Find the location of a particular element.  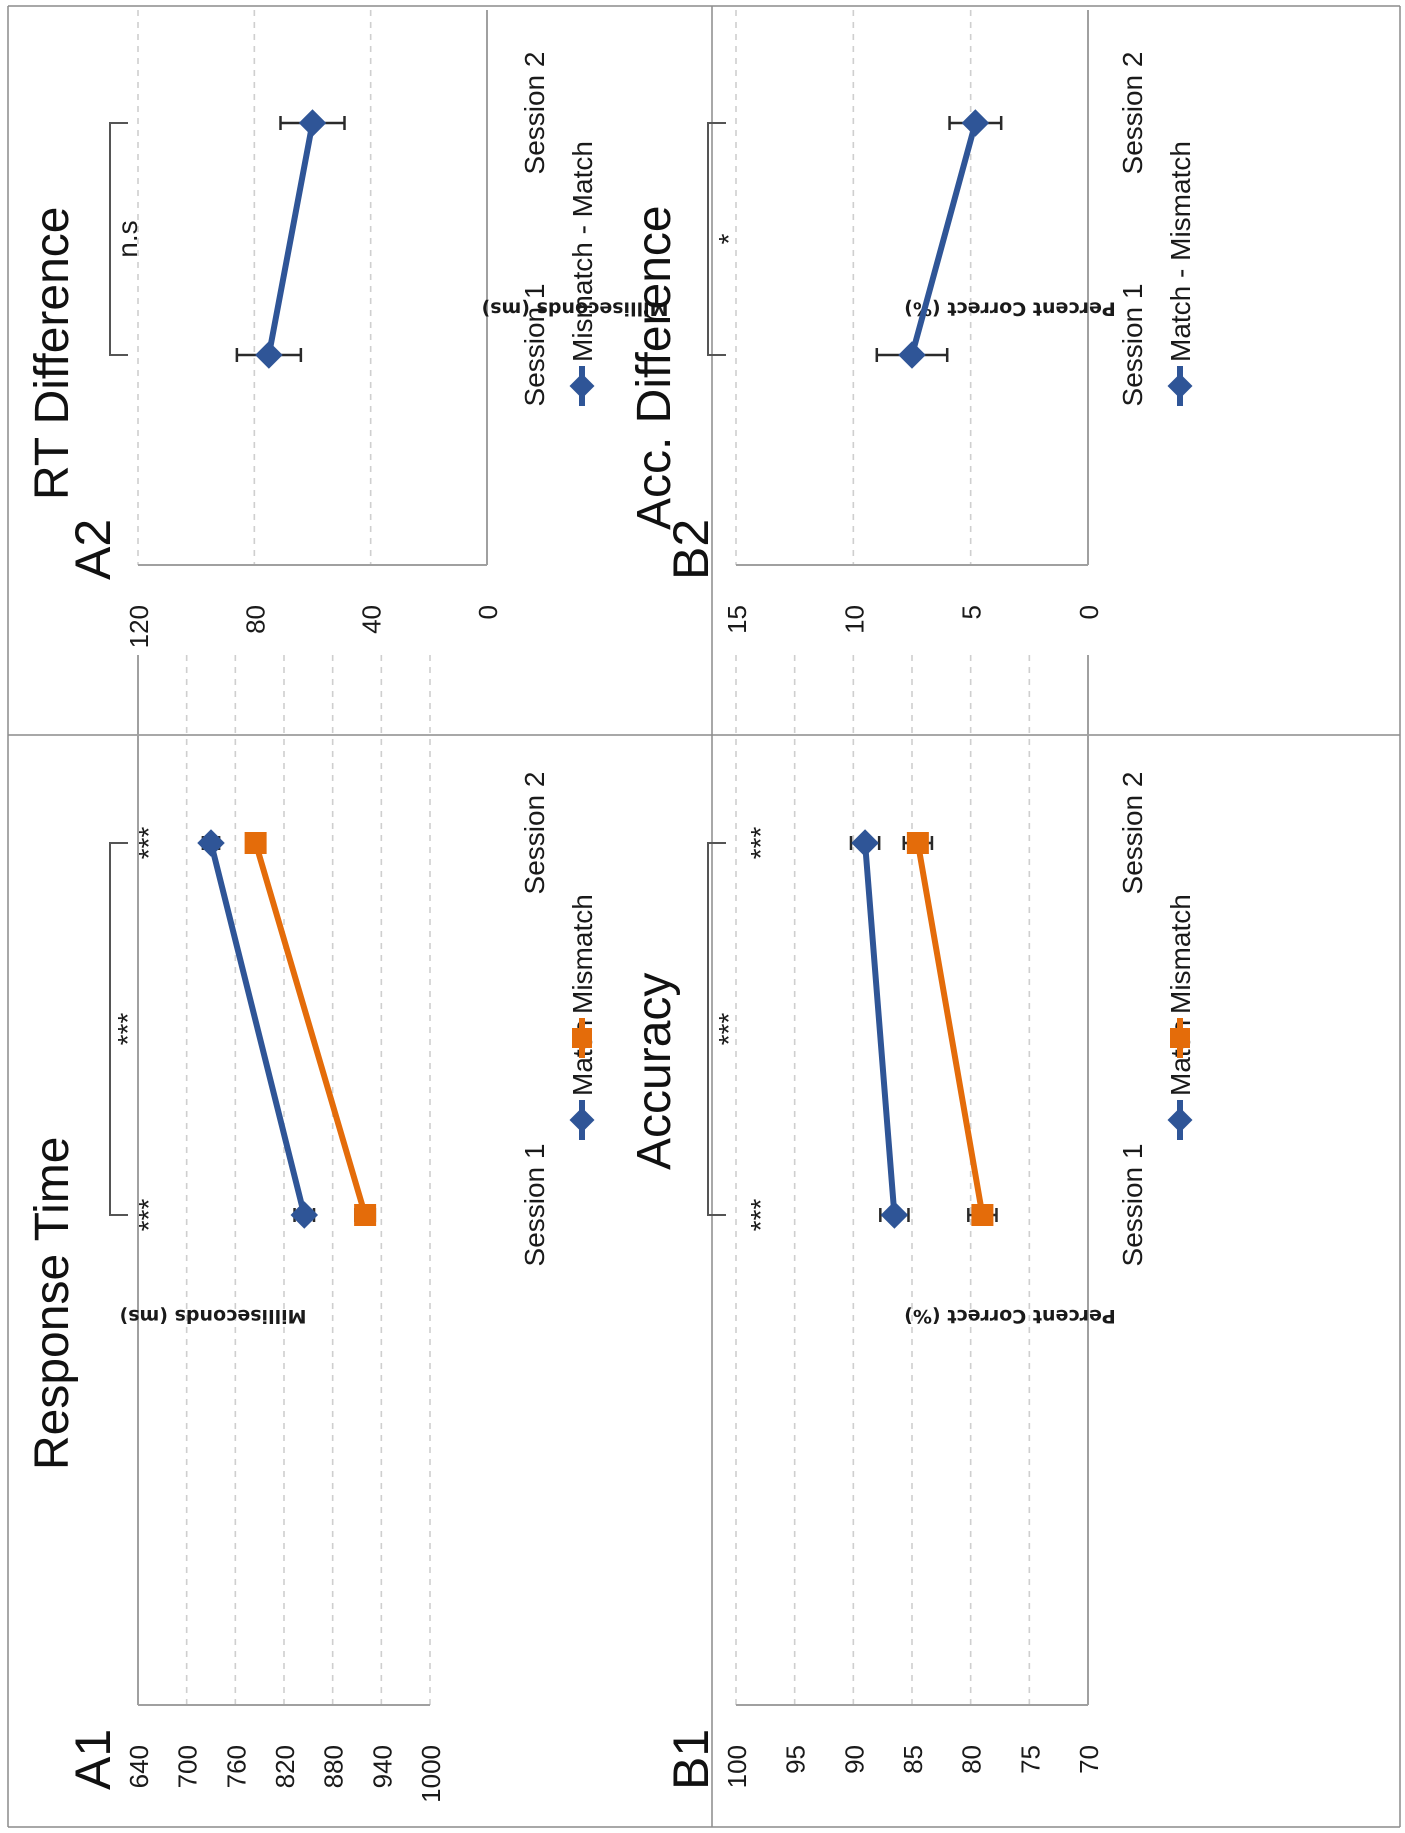

legend-marker-a1-match is located at coordinates (582, 1120).